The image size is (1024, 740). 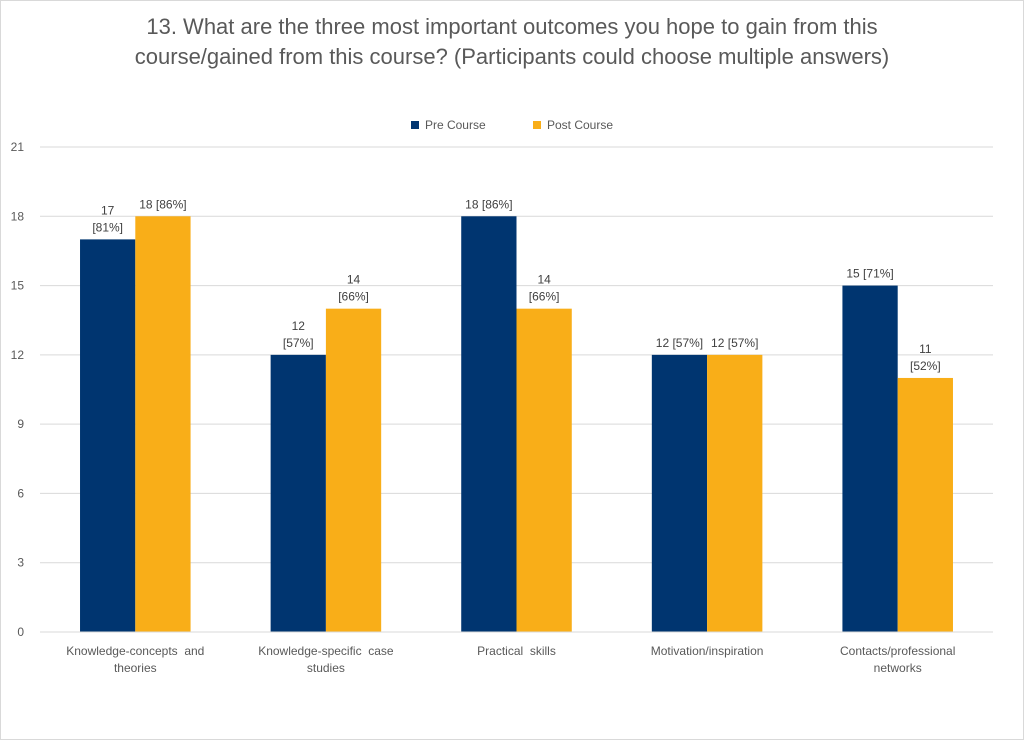 What do you see at coordinates (925, 349) in the screenshot?
I see `data-label: 11` at bounding box center [925, 349].